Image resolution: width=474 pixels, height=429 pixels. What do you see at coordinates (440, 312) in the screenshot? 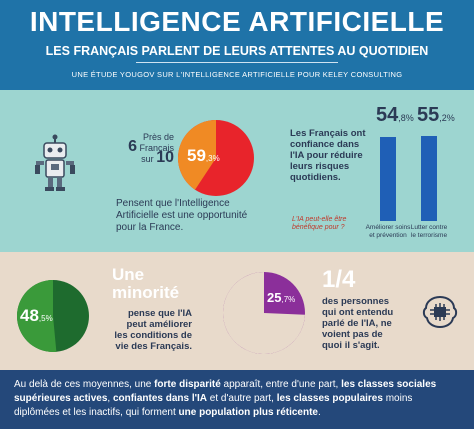
I see `brain-chip-icon` at bounding box center [440, 312].